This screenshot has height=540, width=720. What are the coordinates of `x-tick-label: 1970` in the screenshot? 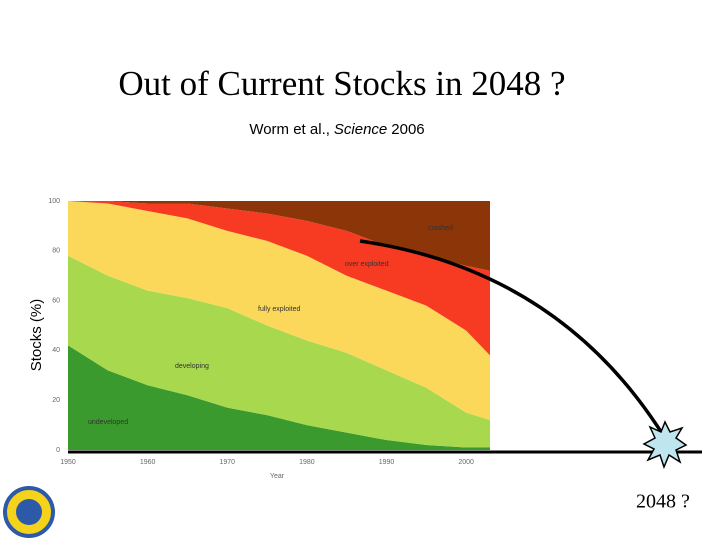 It's located at (227, 462).